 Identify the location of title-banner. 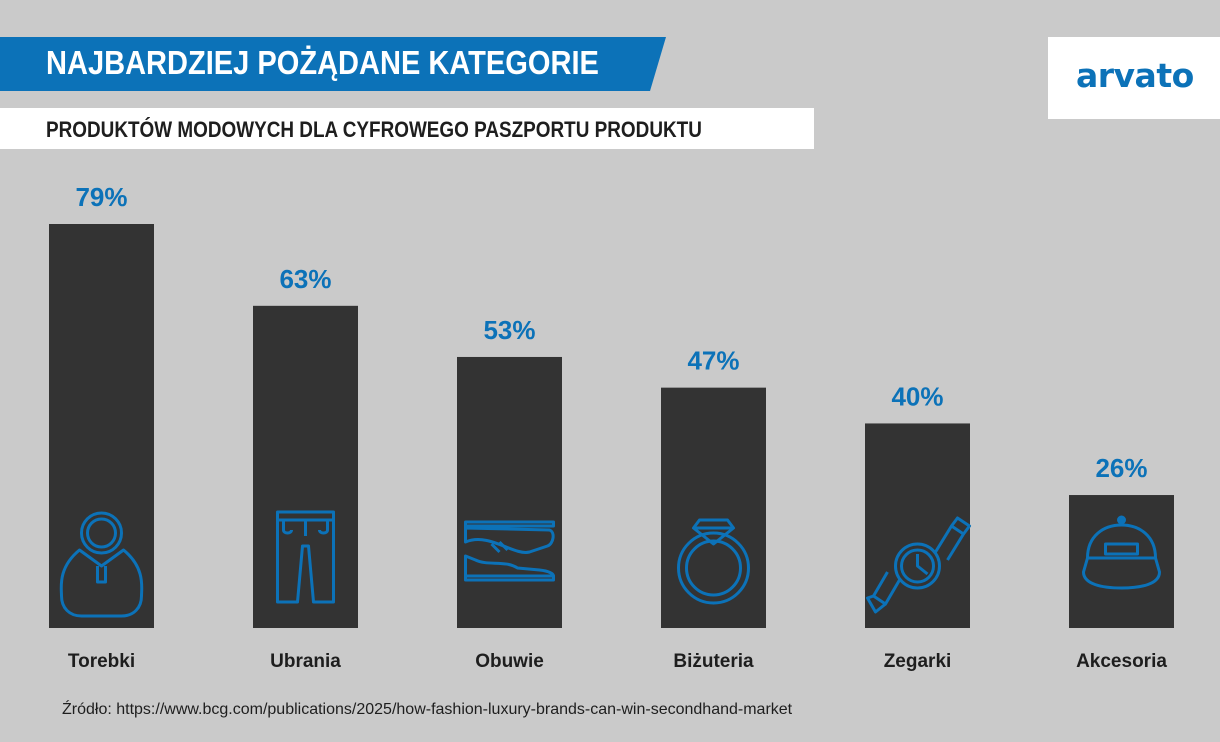
(333, 64).